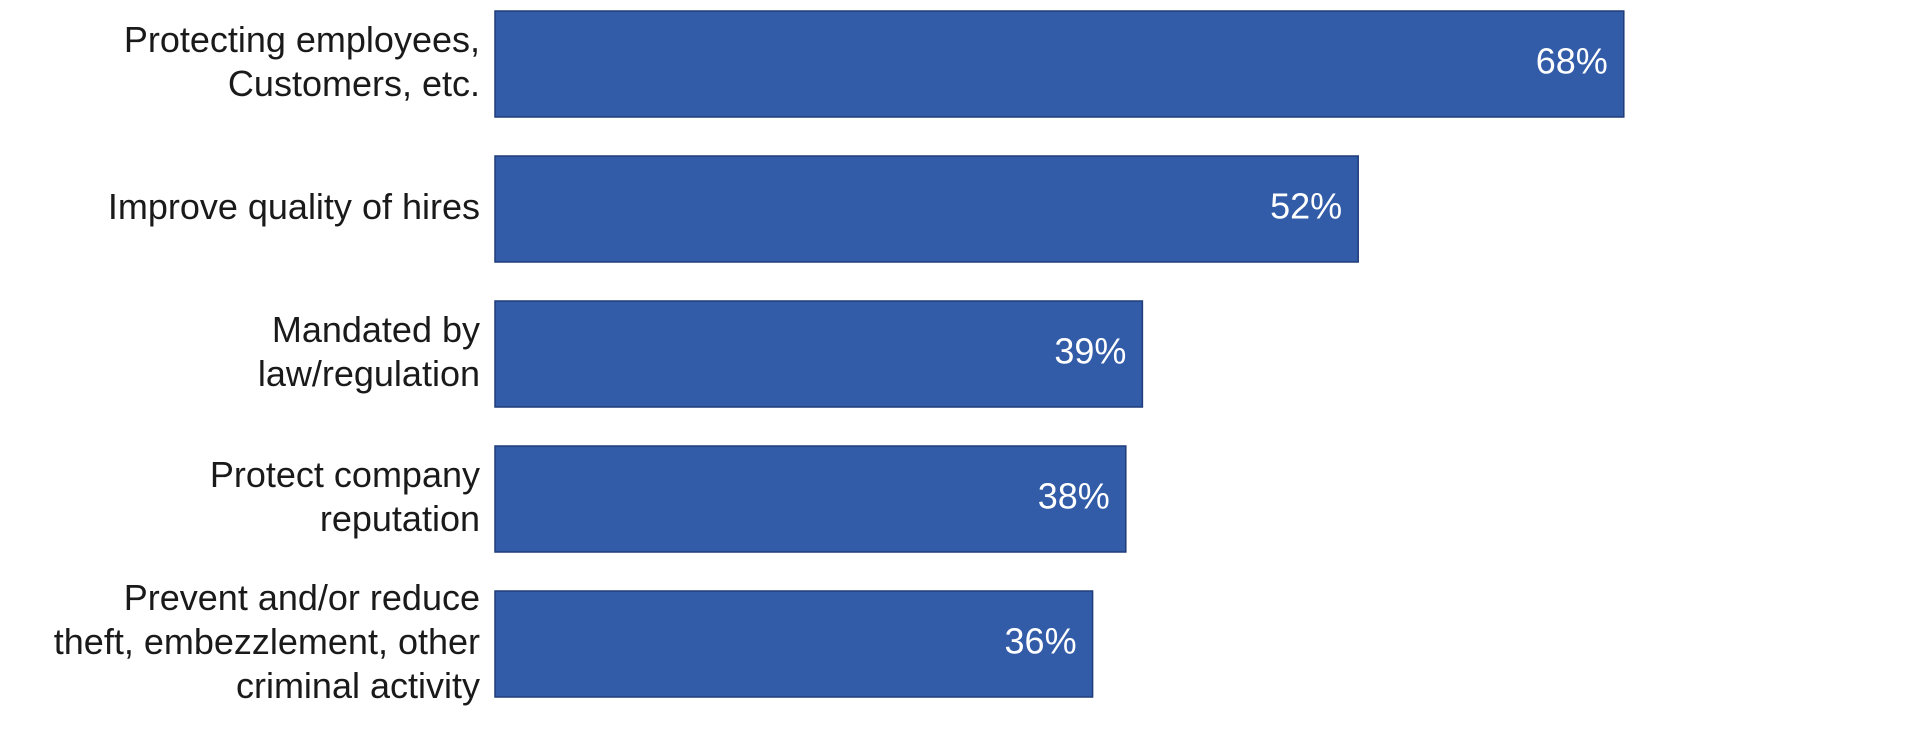 The height and width of the screenshot is (742, 1930). I want to click on value-label: 68%, so click(1572, 61).